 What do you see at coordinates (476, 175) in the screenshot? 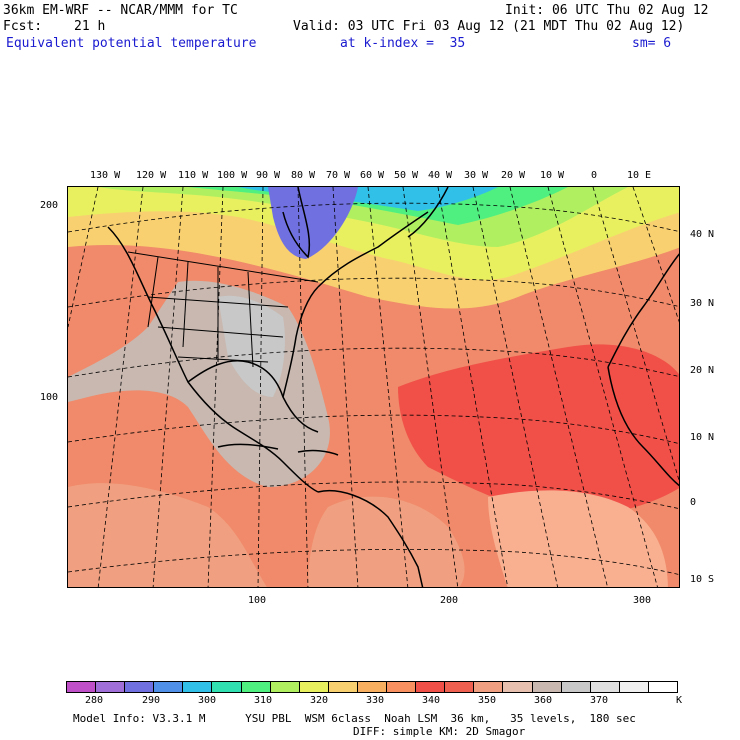
I see `lon-label: 30 W` at bounding box center [476, 175].